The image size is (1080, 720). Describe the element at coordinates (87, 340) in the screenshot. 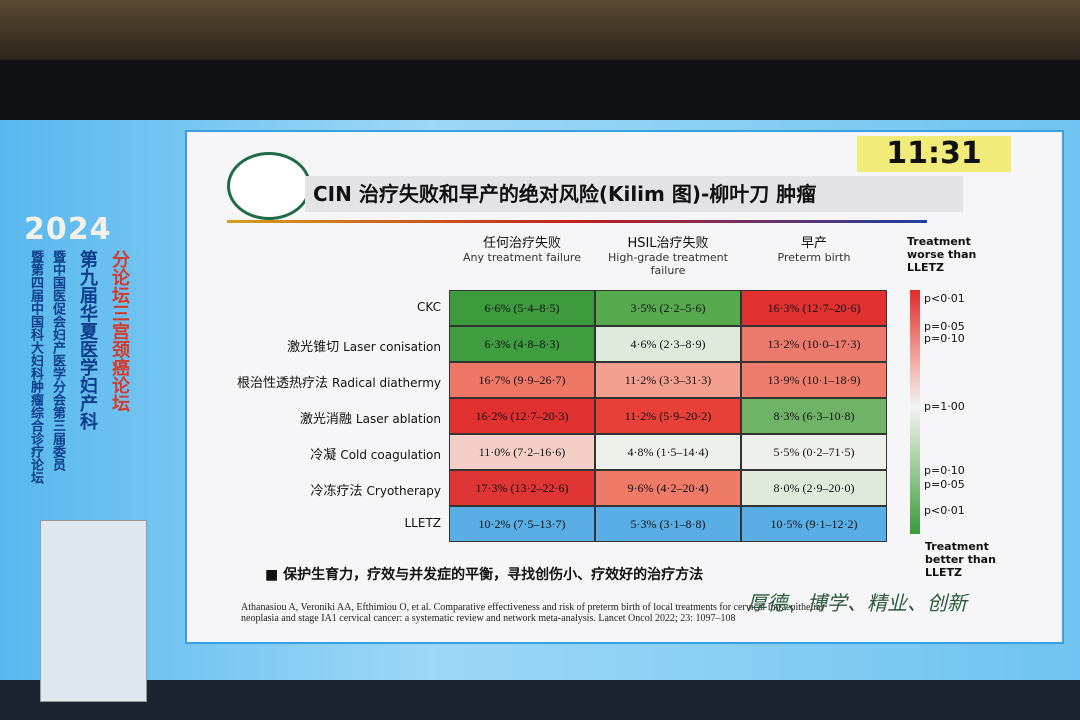

I see `banner-line: 第九届华夏医学妇产科` at that location.